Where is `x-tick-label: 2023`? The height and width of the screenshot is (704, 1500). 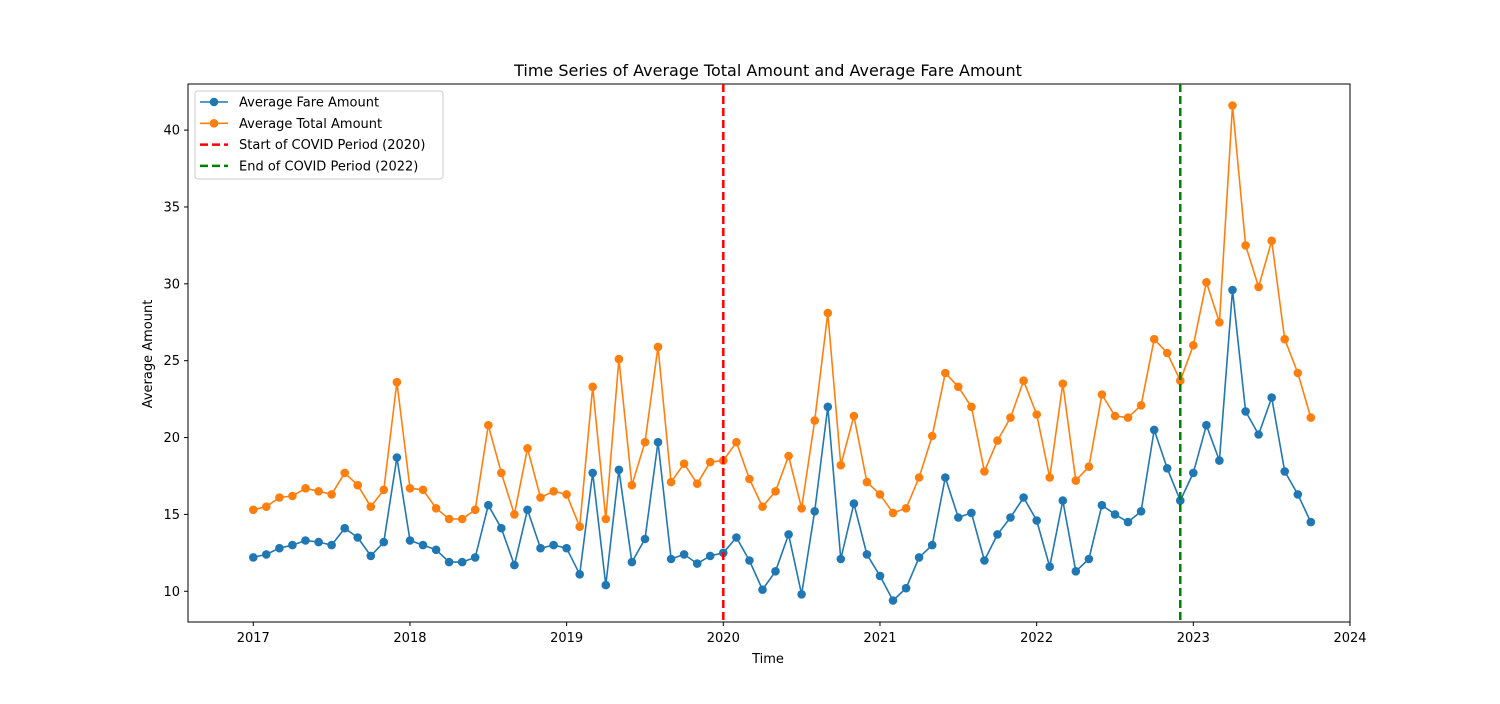 x-tick-label: 2023 is located at coordinates (1193, 638).